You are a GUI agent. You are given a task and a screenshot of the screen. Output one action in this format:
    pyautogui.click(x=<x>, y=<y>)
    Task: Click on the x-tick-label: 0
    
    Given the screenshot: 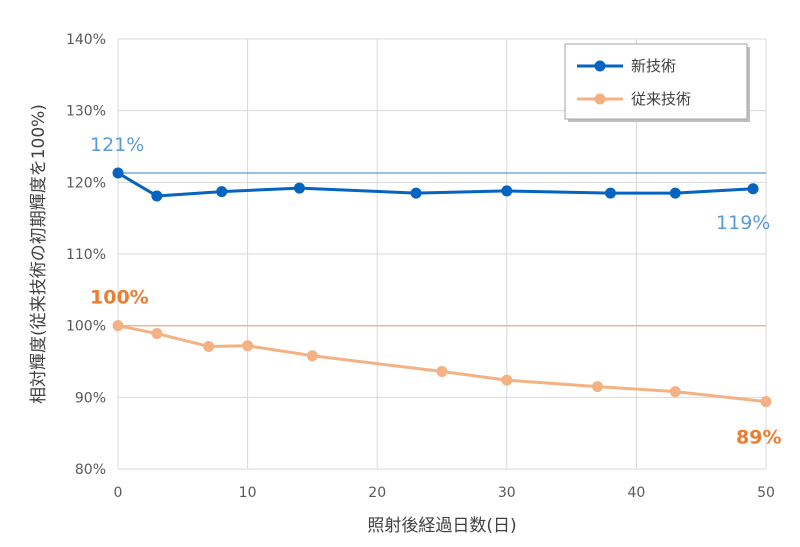 What is the action you would take?
    pyautogui.click(x=118, y=493)
    